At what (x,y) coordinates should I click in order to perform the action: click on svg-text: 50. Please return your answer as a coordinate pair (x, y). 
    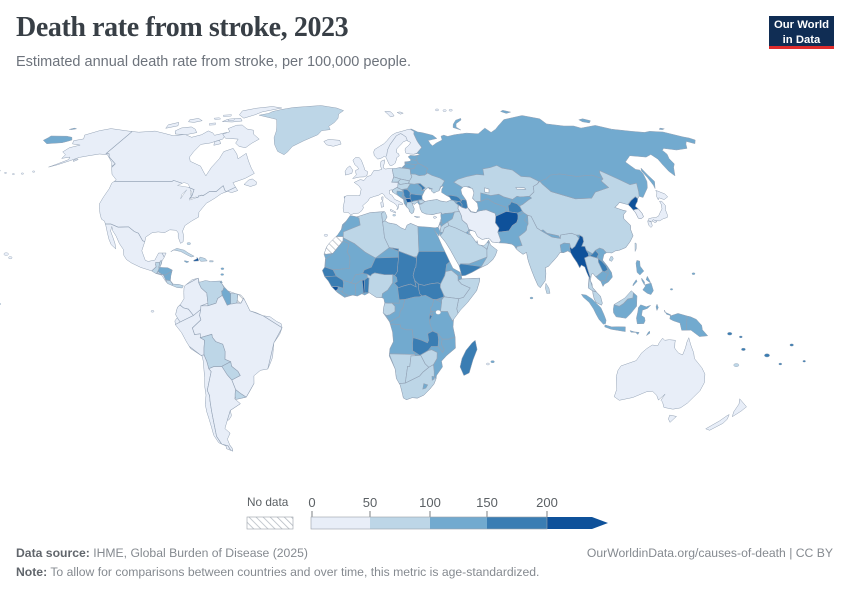
    Looking at the image, I should click on (370, 502).